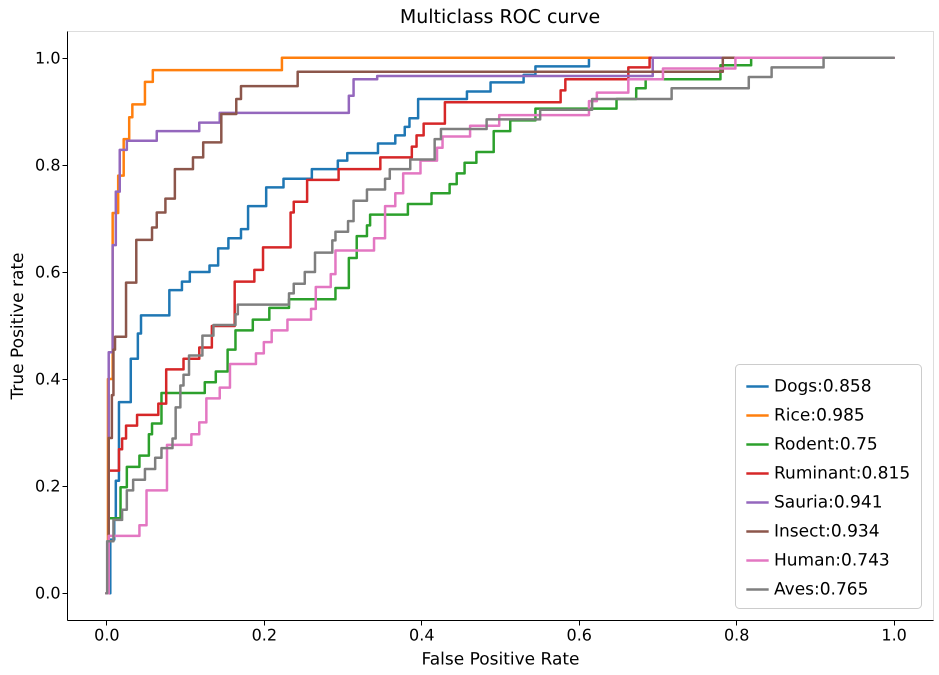 This screenshot has height=675, width=939. What do you see at coordinates (579, 635) in the screenshot?
I see `x-tick-label: 0.6` at bounding box center [579, 635].